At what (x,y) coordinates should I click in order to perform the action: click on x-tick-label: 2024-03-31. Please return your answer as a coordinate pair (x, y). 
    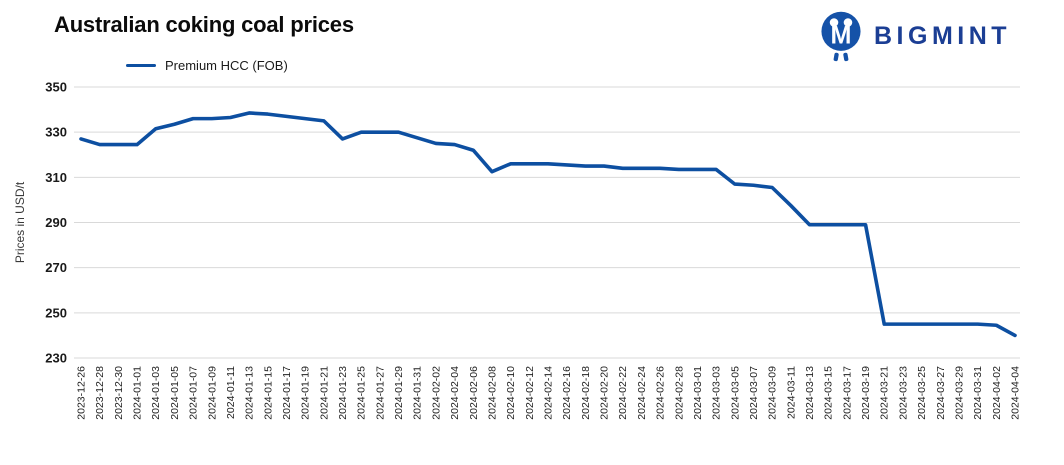
    Looking at the image, I should click on (978, 393).